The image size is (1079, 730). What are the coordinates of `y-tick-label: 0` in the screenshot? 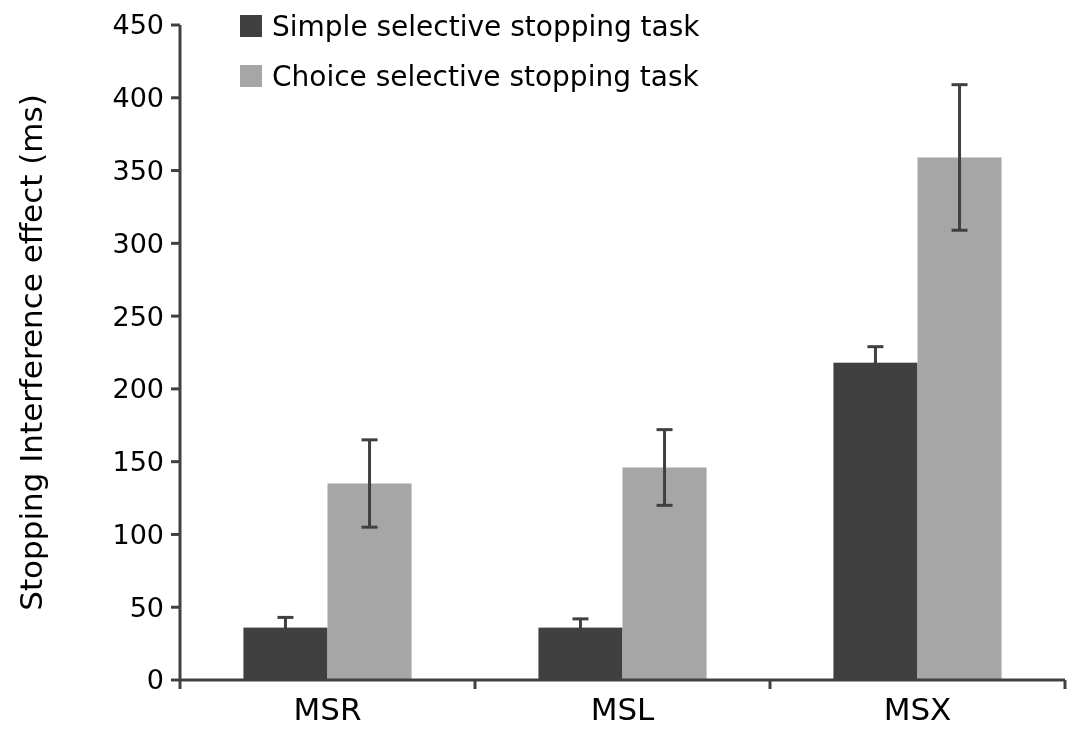 It's located at (155, 680).